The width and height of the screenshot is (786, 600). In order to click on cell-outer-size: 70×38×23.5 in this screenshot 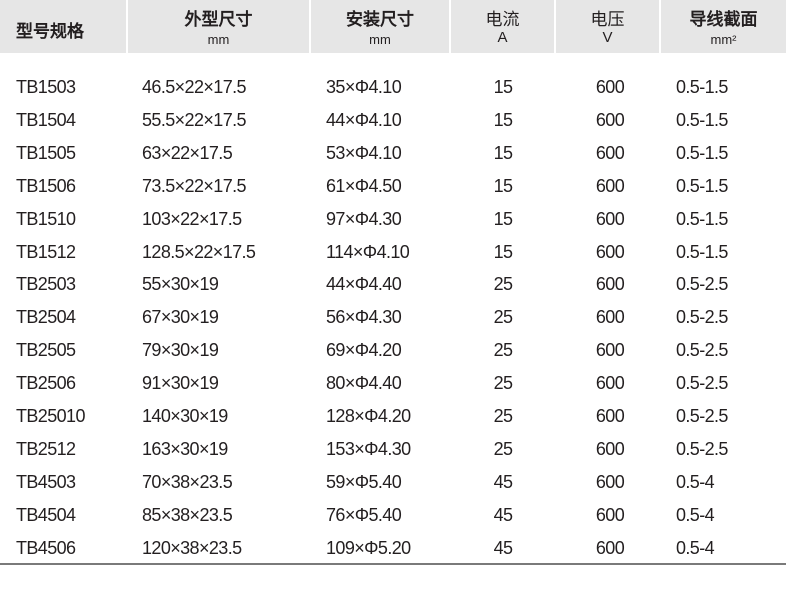, I will do `click(187, 481)`.